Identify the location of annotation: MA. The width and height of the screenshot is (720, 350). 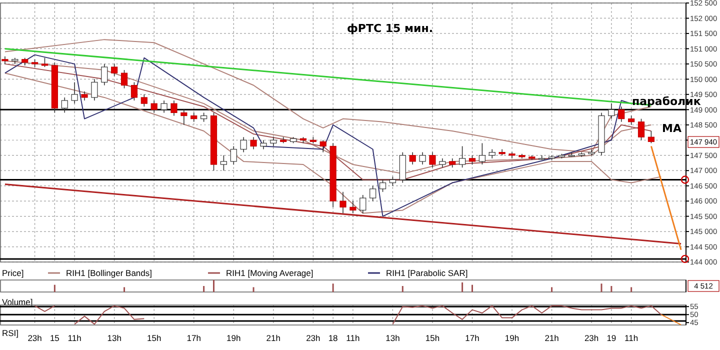
(672, 128).